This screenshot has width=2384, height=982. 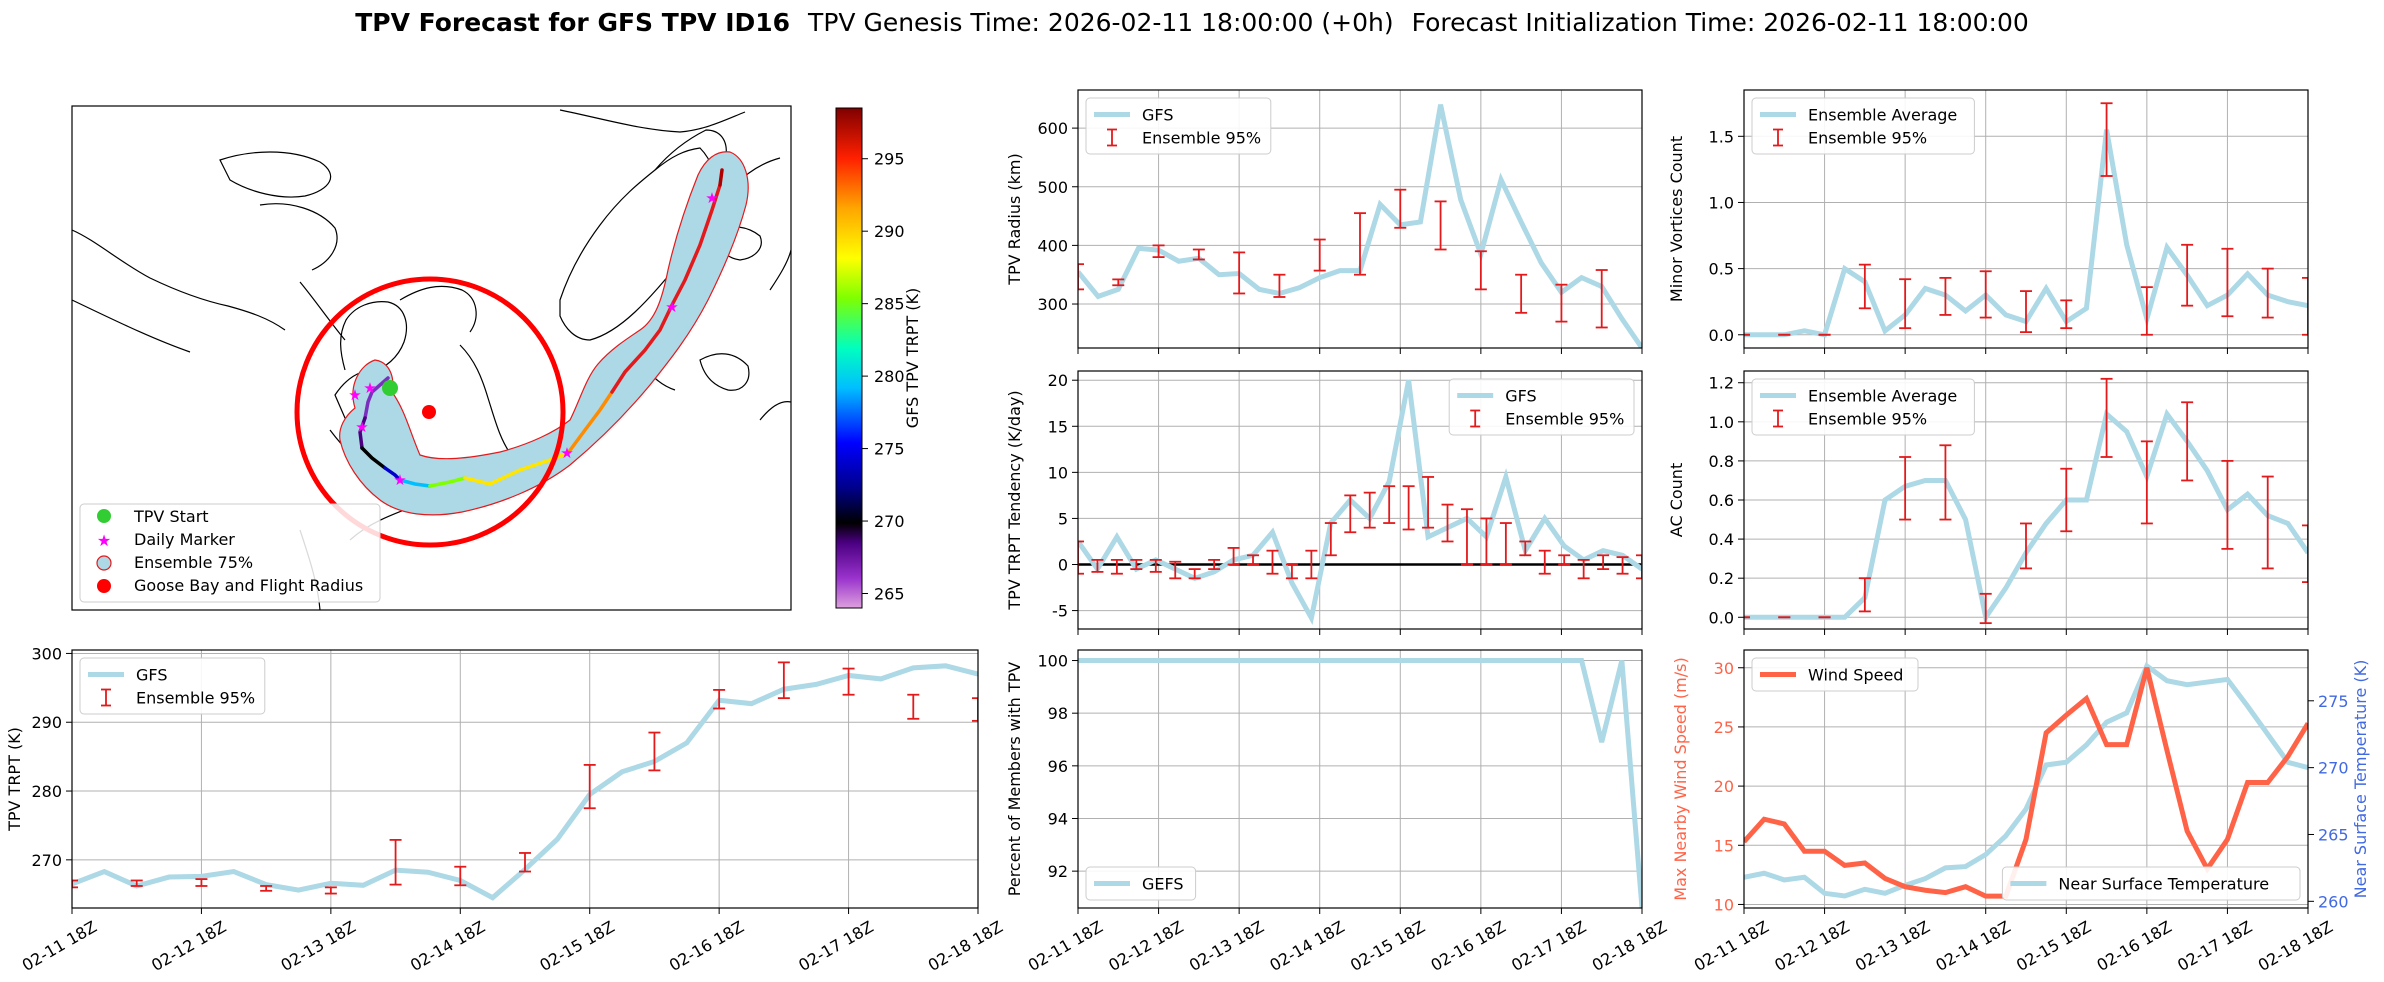 I want to click on y-tick-label: 400, so click(x=1052, y=245).